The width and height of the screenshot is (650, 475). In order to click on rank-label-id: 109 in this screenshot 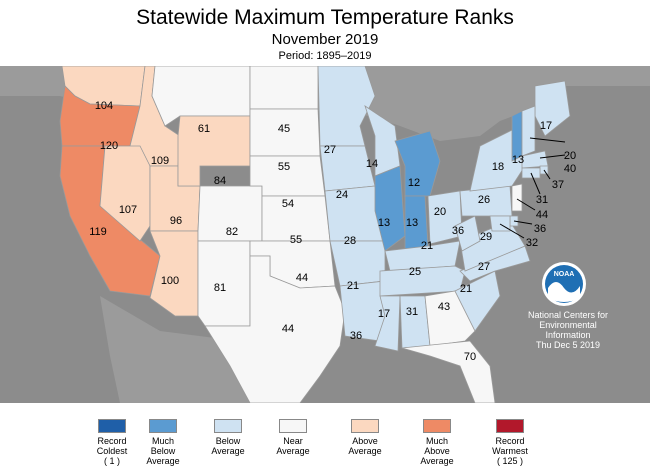, I will do `click(160, 161)`.